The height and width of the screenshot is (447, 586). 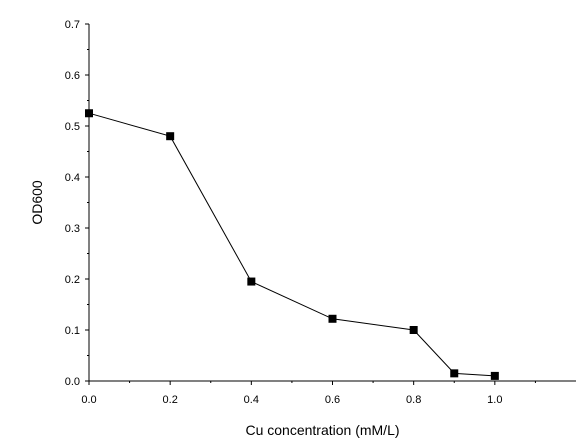 What do you see at coordinates (72, 280) in the screenshot?
I see `y-tick-label: 0.2` at bounding box center [72, 280].